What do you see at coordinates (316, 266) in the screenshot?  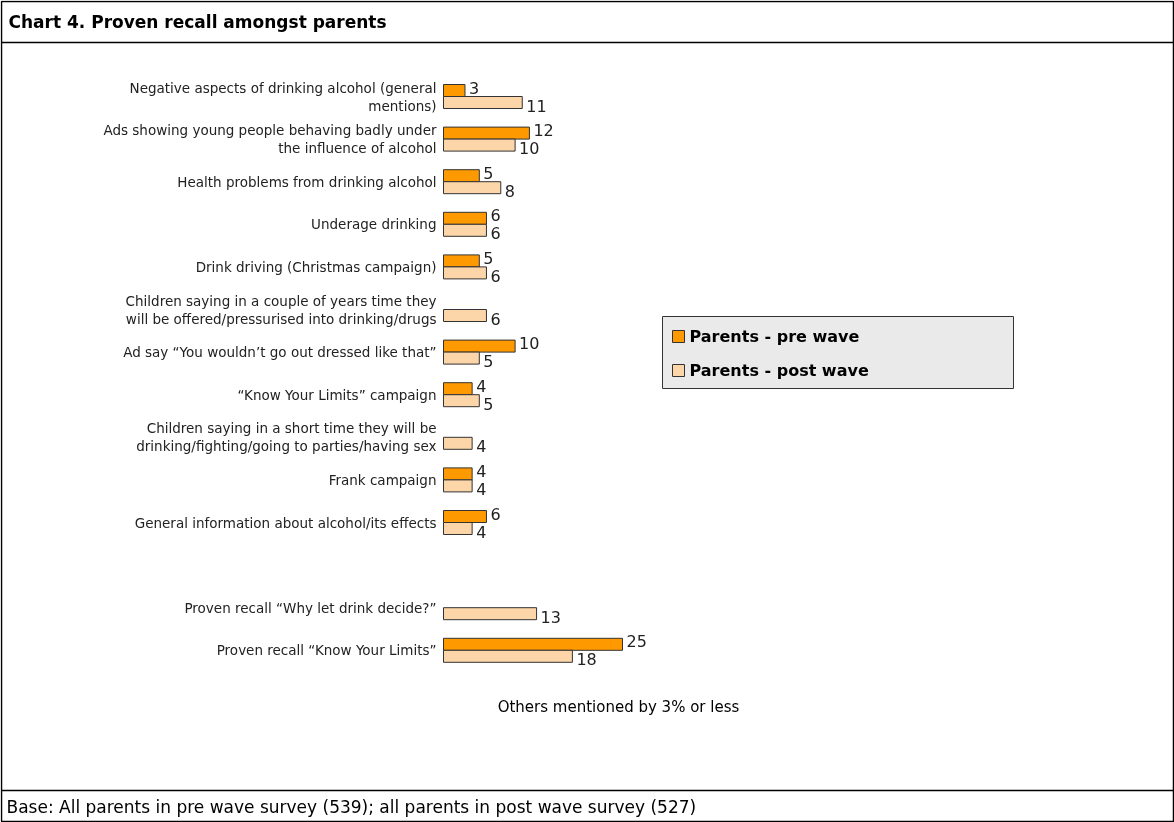 I see `y-tick-label: Drink driving (Christmas campaign)` at bounding box center [316, 266].